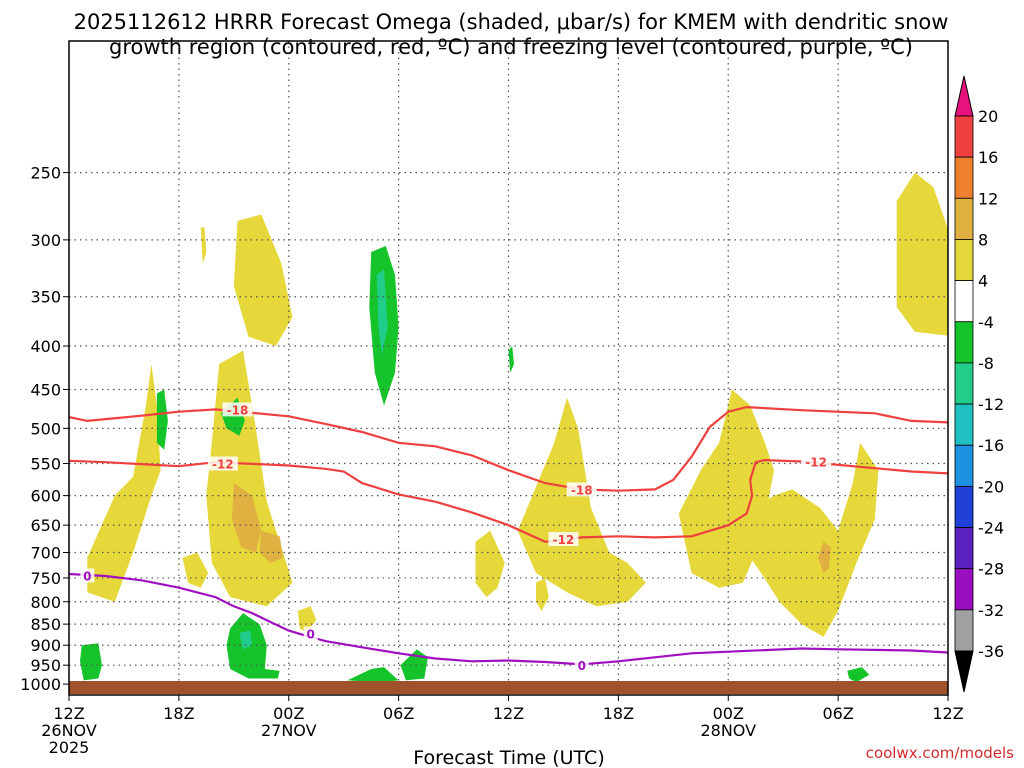  What do you see at coordinates (991, 651) in the screenshot?
I see `colorbar-tick-13: -36` at bounding box center [991, 651].